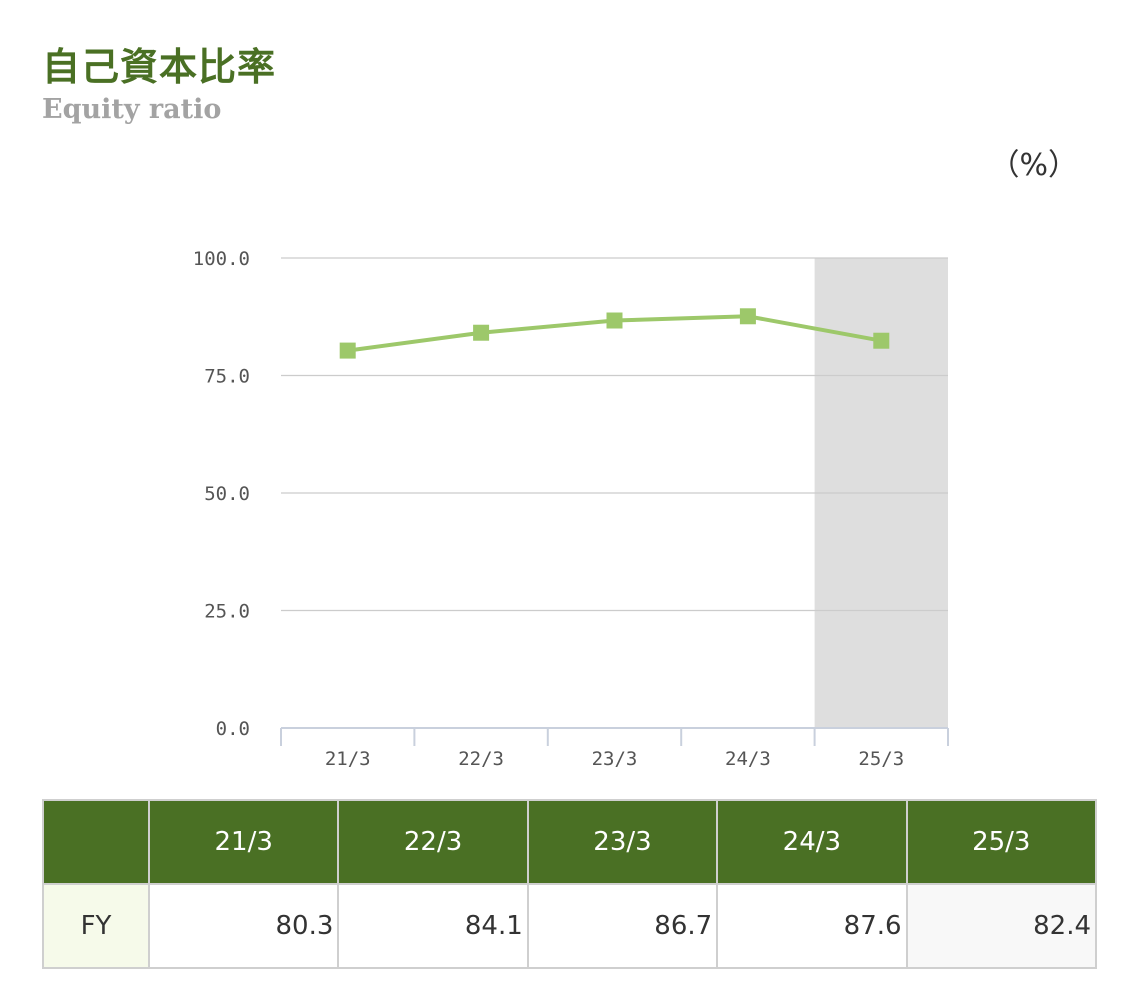 The image size is (1126, 1000). I want to click on table-header-cell: 21/3, so click(243, 842).